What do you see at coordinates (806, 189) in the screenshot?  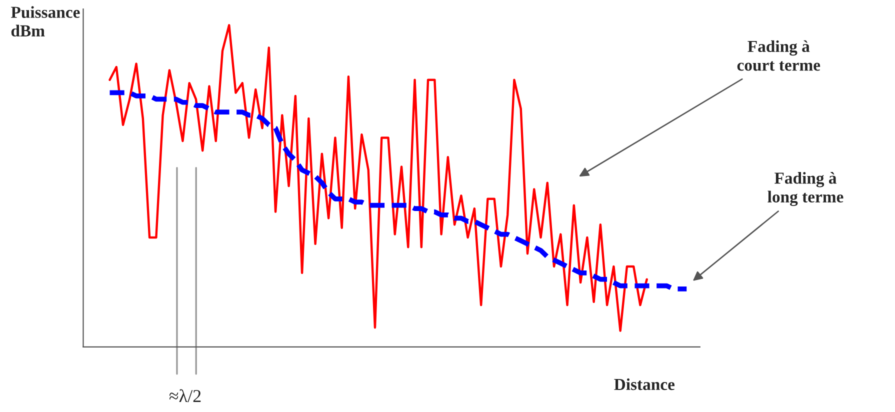 I see `text: Fading à long terme` at bounding box center [806, 189].